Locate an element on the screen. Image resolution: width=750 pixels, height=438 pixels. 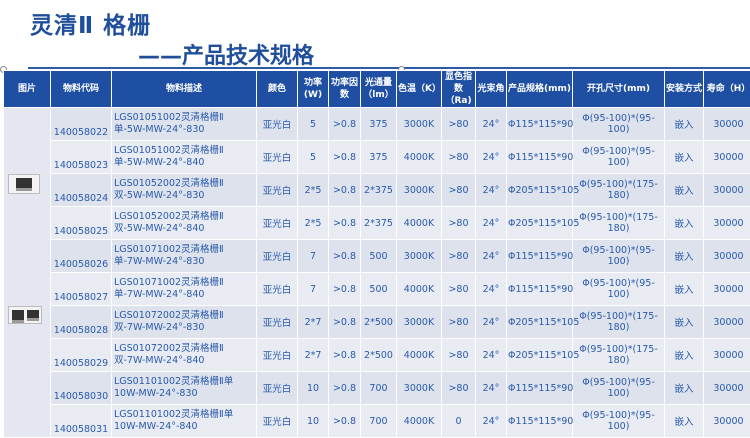
description-cell: LGS01052002灵清格栅Ⅱ双-5W-MW-24°-830 is located at coordinates (184, 190).